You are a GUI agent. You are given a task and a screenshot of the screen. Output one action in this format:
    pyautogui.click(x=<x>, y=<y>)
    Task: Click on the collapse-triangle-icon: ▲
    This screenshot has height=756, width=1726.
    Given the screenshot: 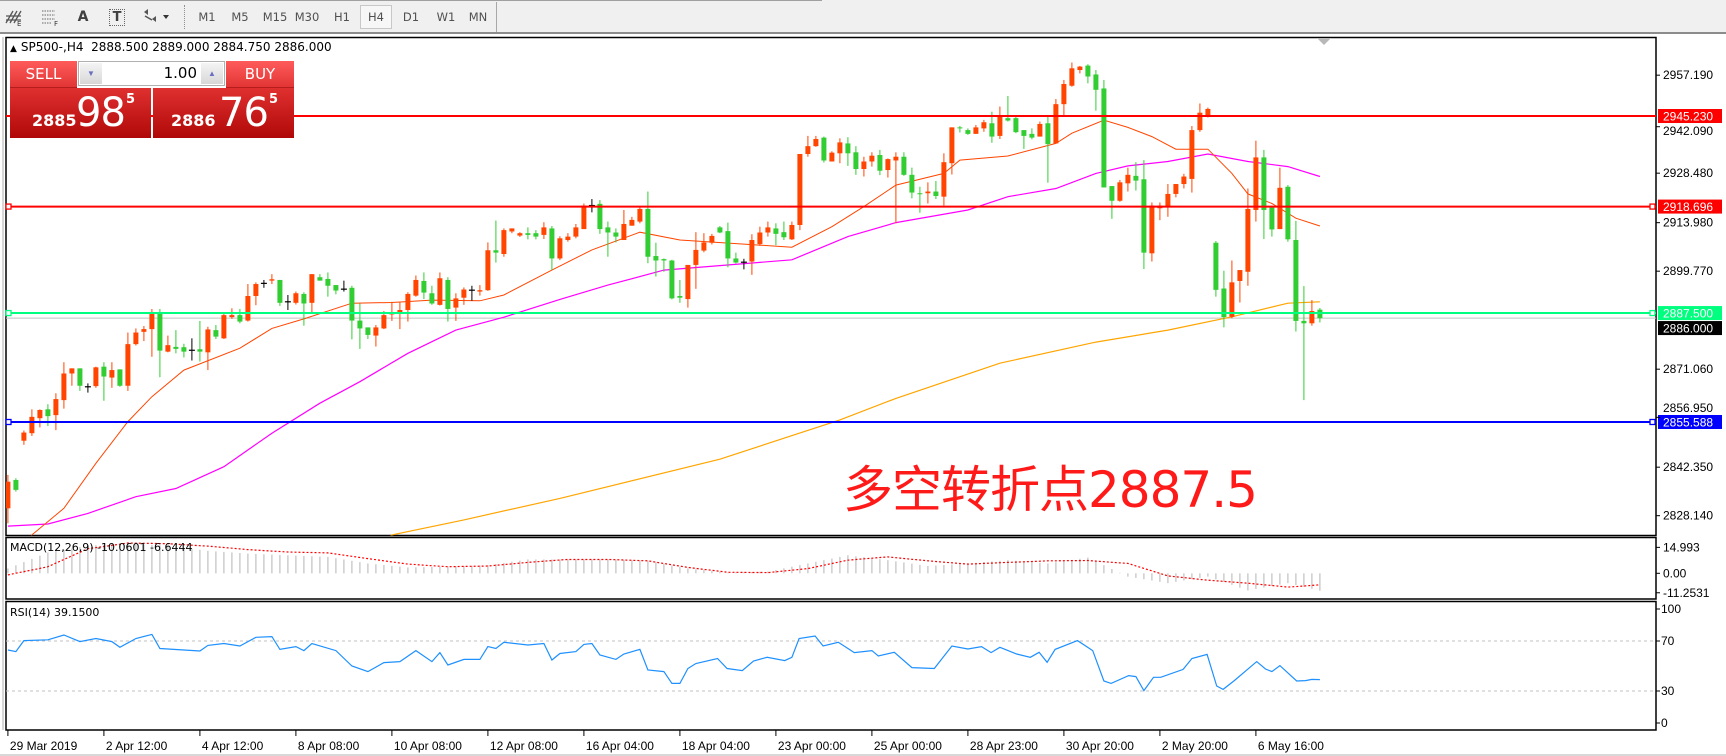 What is the action you would take?
    pyautogui.click(x=13, y=49)
    